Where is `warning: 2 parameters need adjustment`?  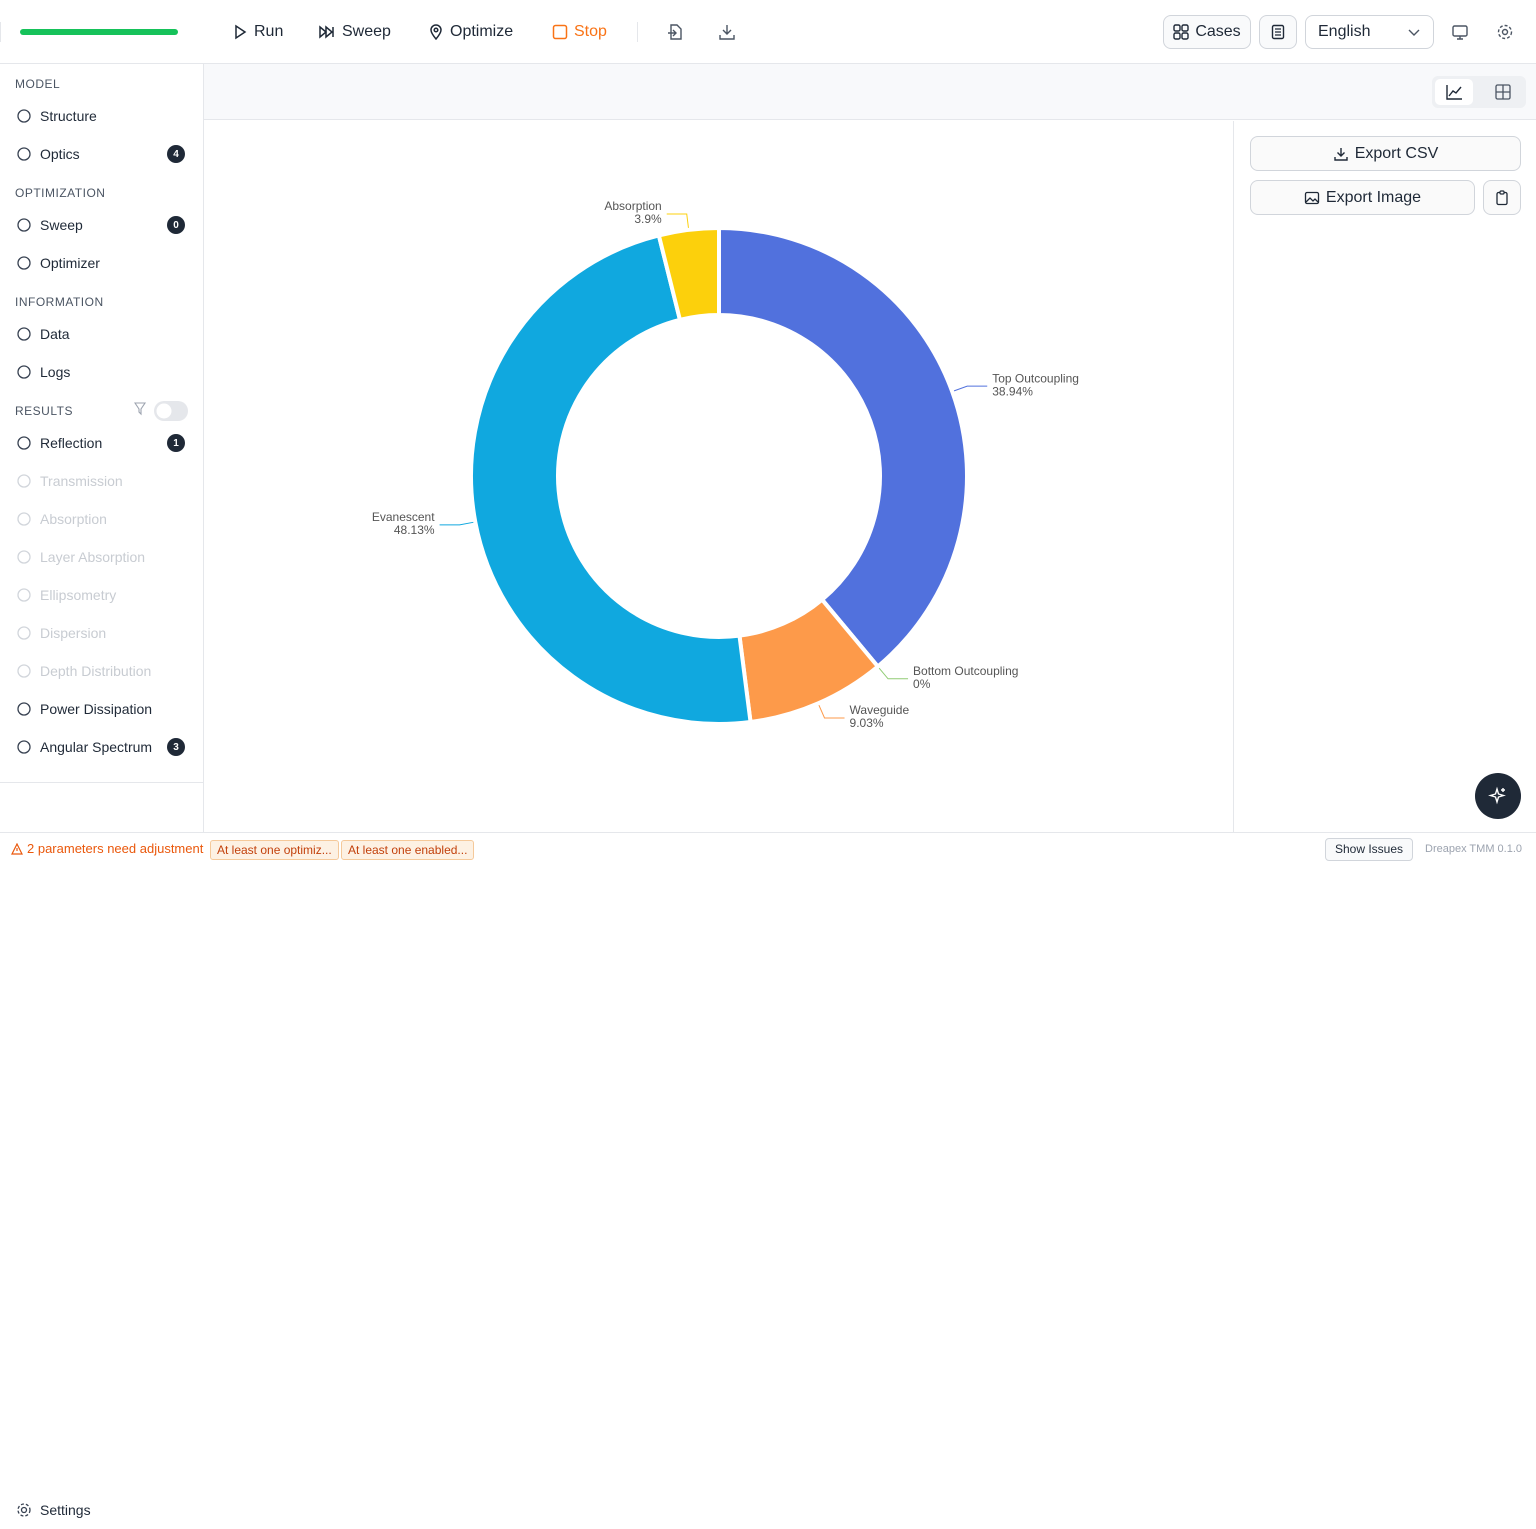 warning: 2 parameters need adjustment is located at coordinates (107, 848).